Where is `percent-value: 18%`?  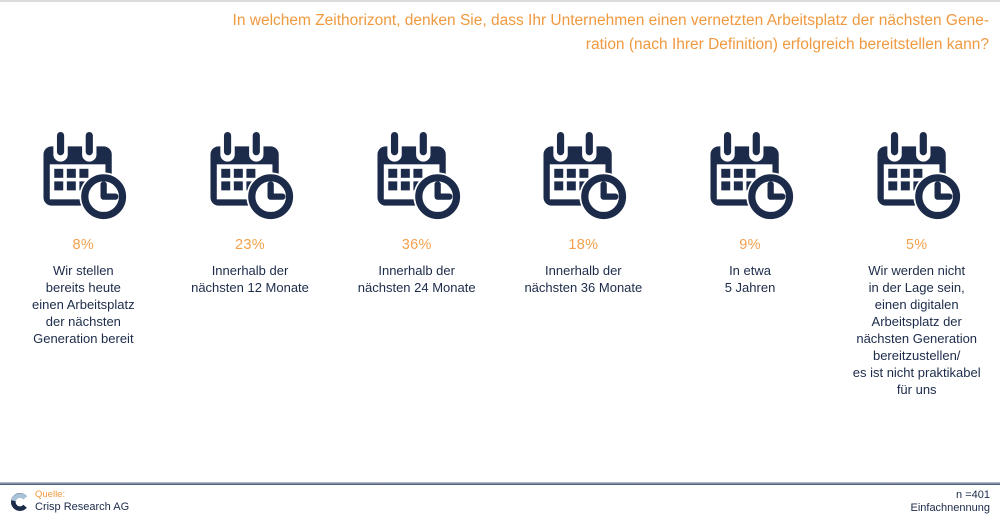
percent-value: 18% is located at coordinates (583, 245).